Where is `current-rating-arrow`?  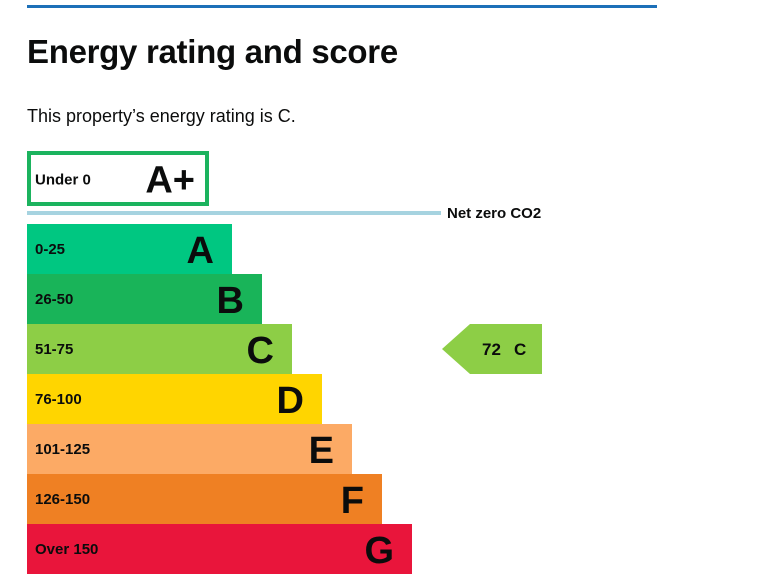
current-rating-arrow is located at coordinates (492, 349).